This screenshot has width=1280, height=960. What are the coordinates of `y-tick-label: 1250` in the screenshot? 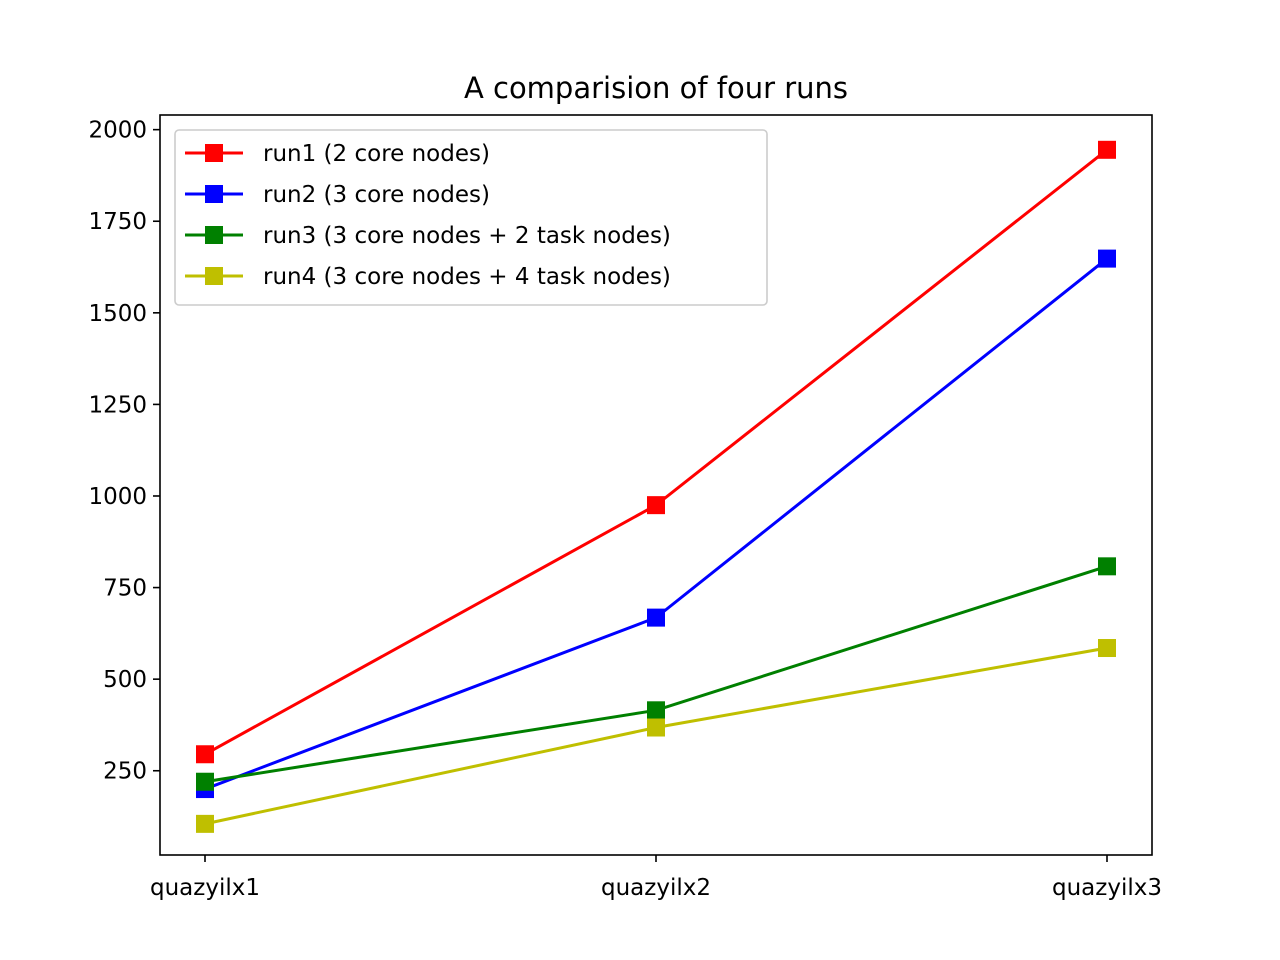 It's located at (117, 405).